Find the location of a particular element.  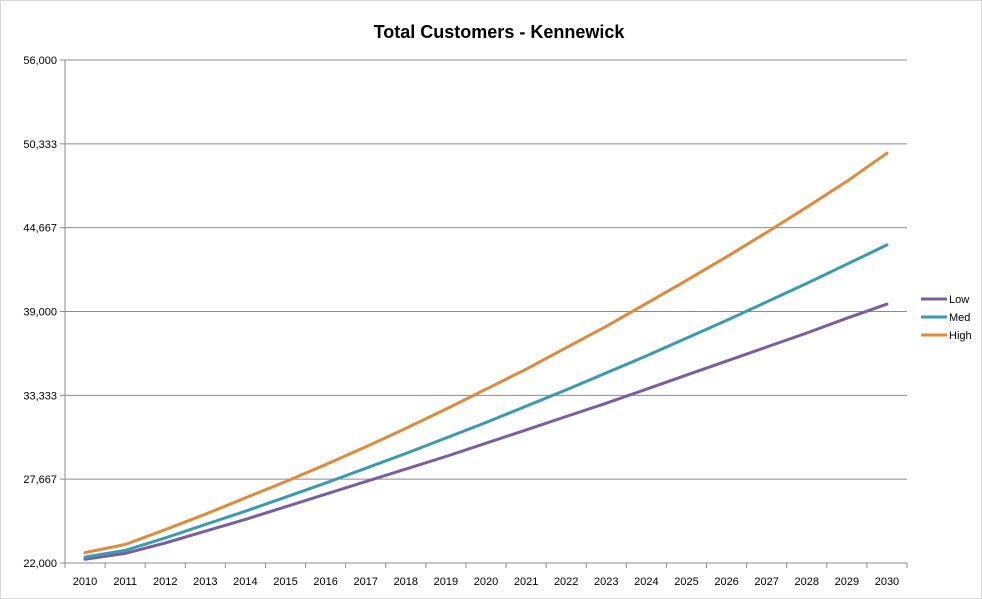

legend: Low Med High is located at coordinates (946, 318).